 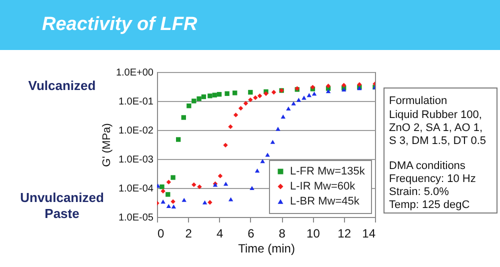 I want to click on y-tick-label: 1.0E-03, so click(x=136, y=160).